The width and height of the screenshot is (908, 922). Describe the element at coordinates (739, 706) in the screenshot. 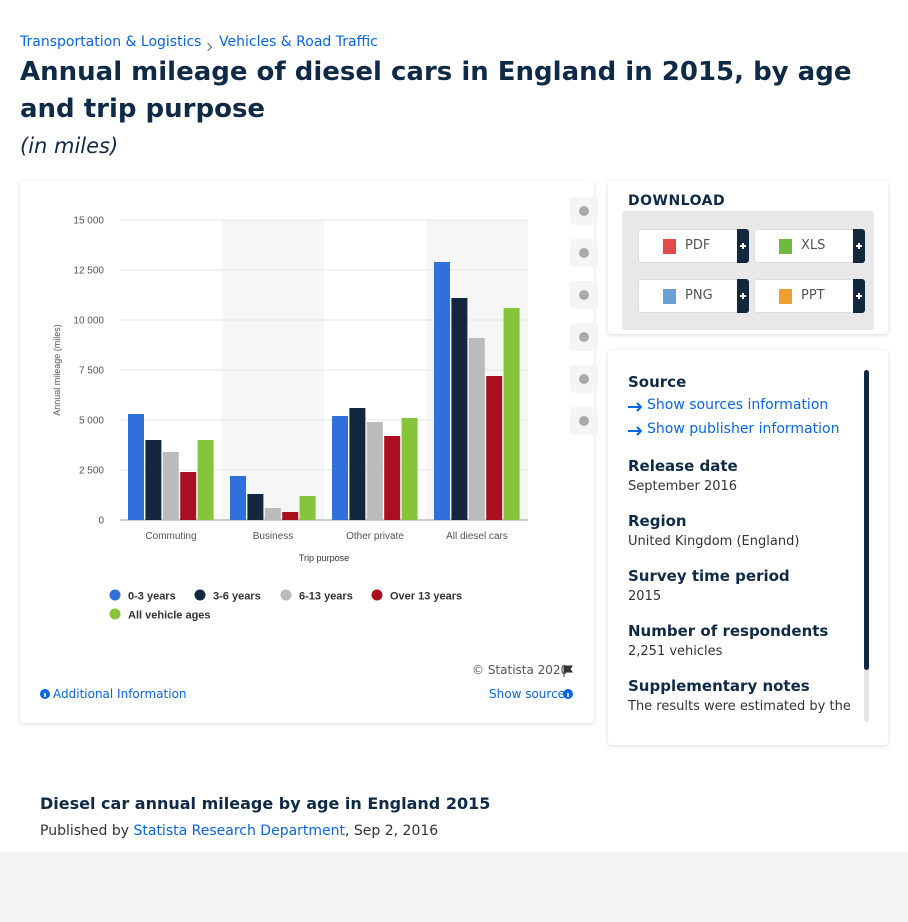

I see `detail-value: The results were estimated by the` at that location.